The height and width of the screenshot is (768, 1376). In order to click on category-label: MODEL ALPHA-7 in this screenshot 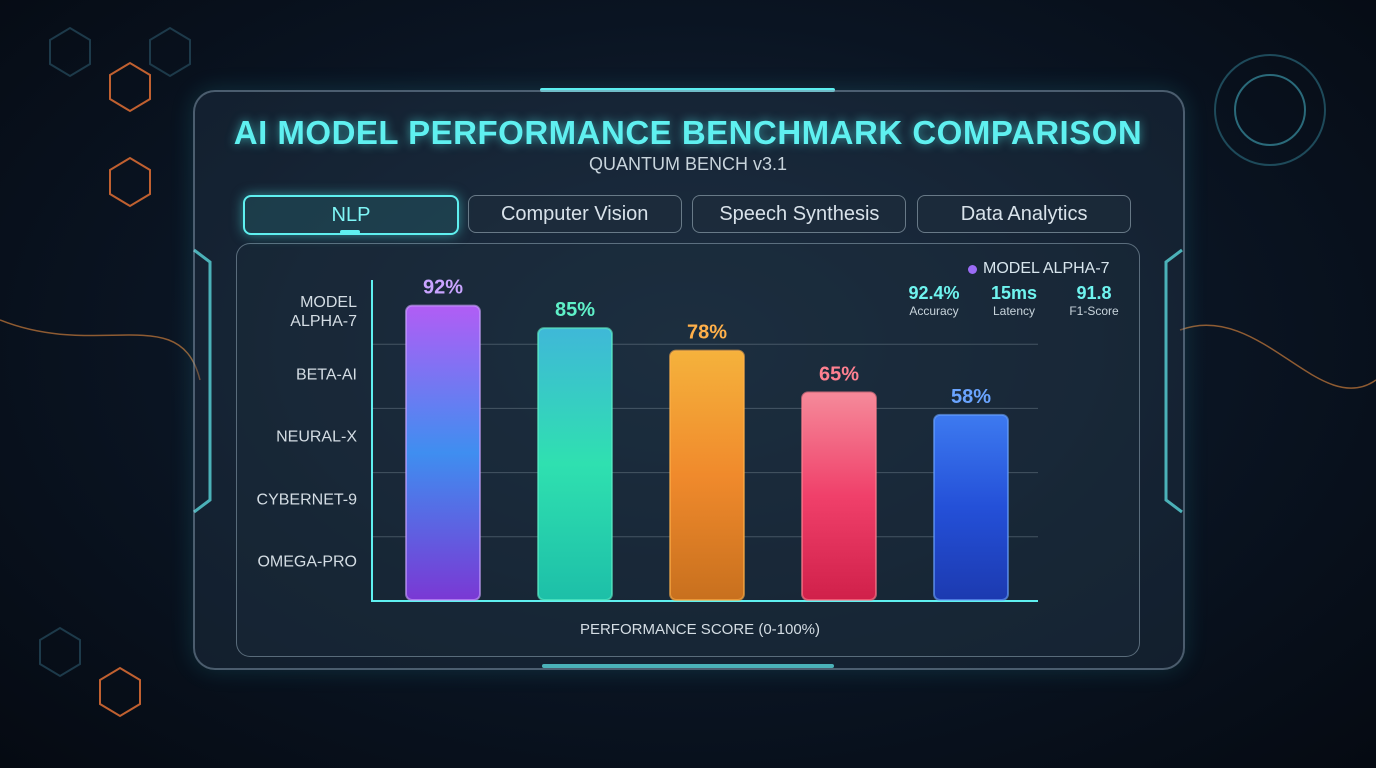, I will do `click(323, 312)`.